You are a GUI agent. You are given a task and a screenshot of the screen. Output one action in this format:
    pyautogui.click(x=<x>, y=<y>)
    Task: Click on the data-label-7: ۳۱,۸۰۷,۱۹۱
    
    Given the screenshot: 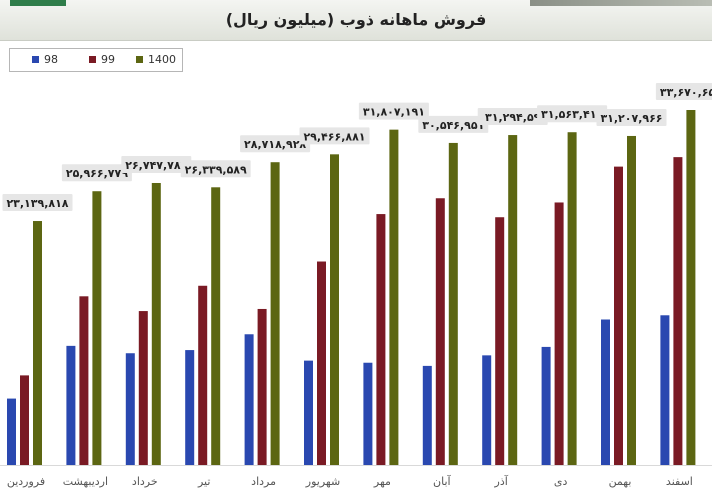 What is the action you would take?
    pyautogui.click(x=394, y=112)
    